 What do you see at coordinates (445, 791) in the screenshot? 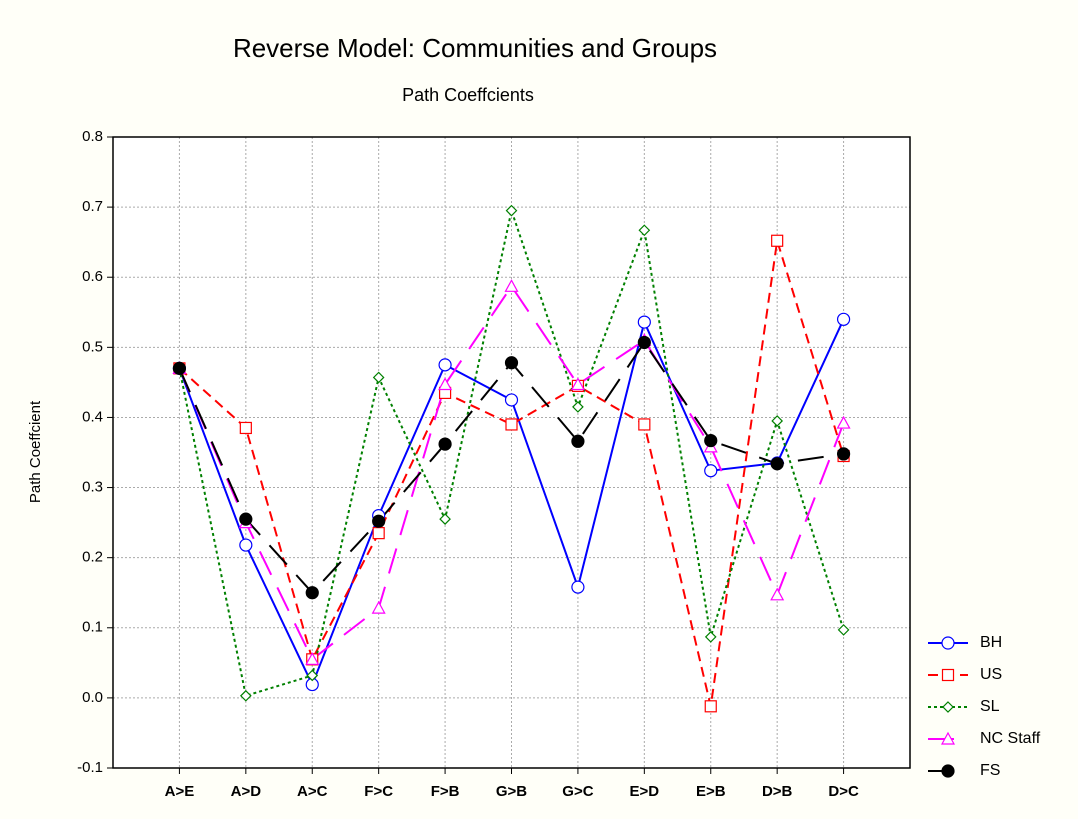
I see `x-tick-label: F>B` at bounding box center [445, 791].